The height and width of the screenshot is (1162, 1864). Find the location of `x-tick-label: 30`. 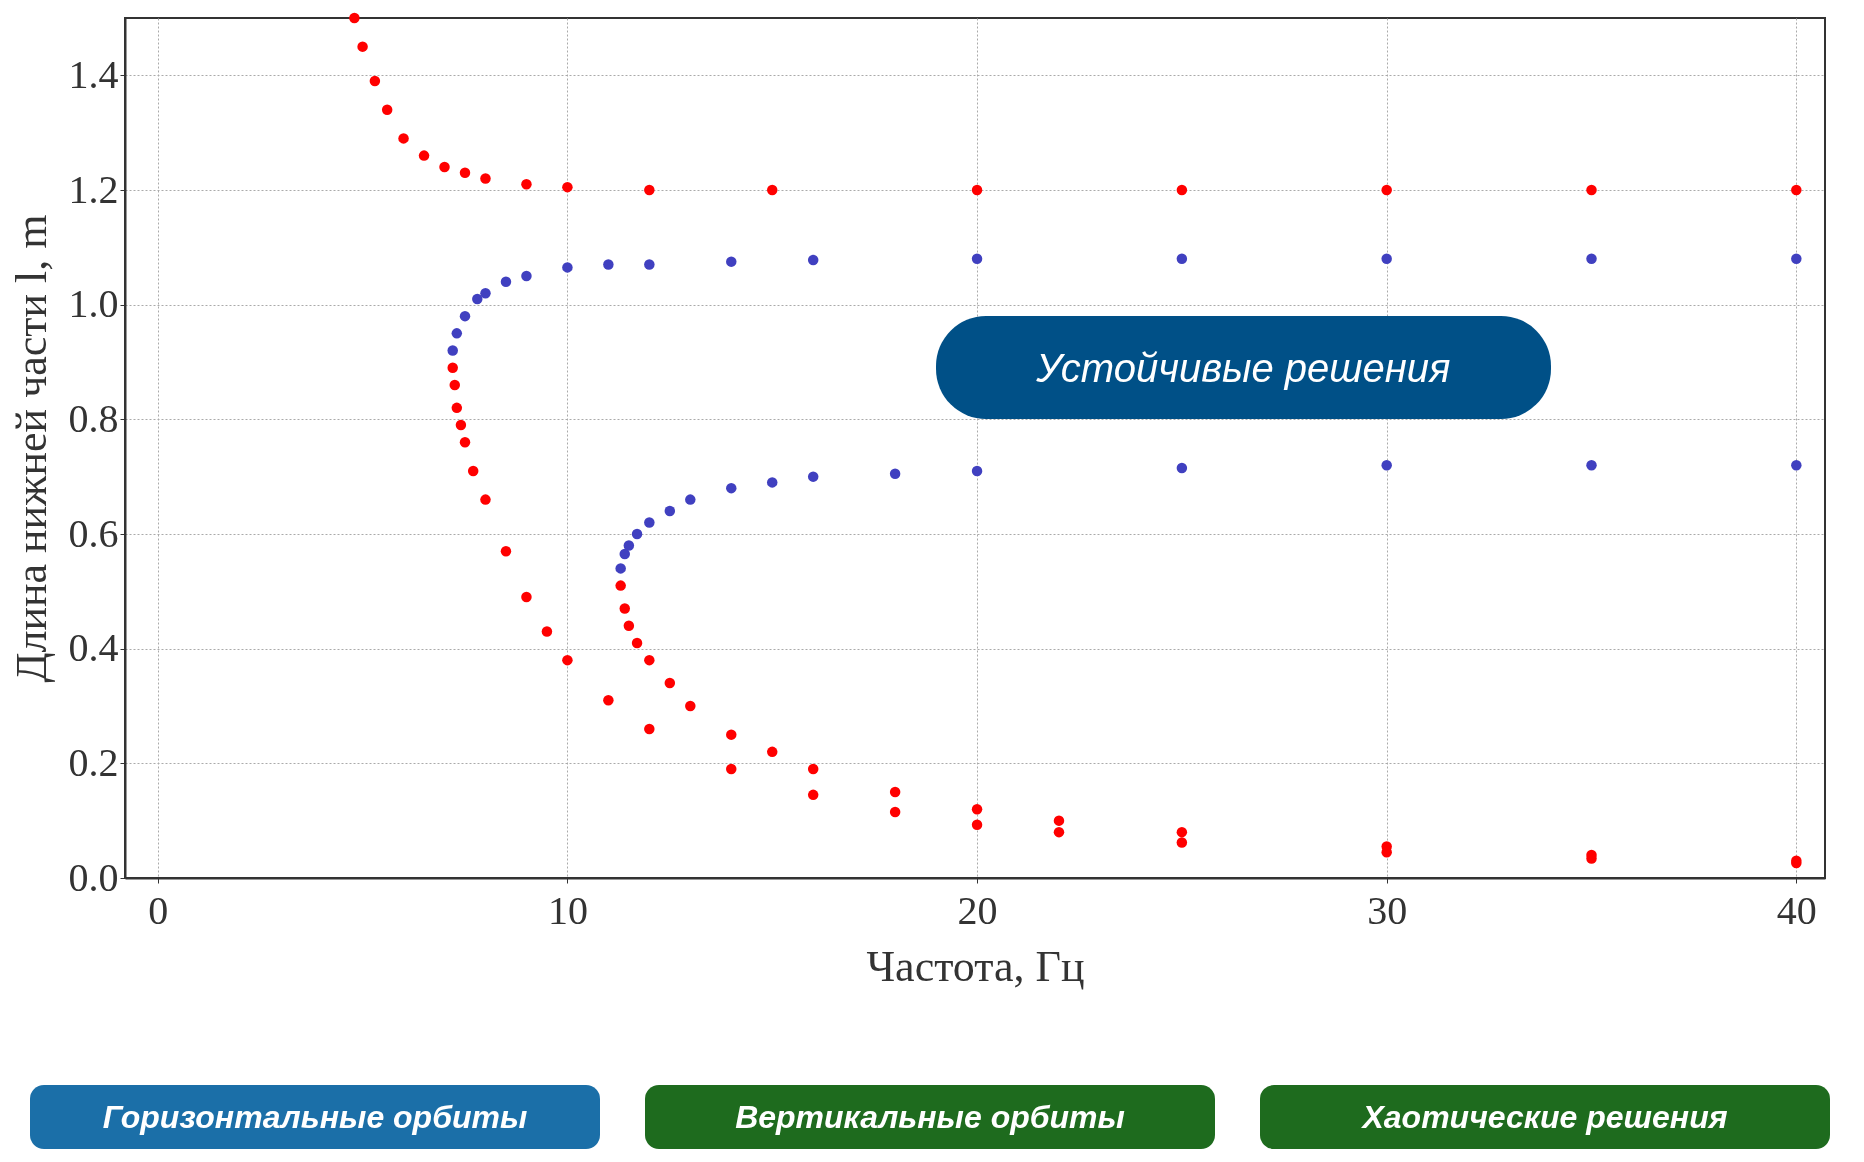

x-tick-label: 30 is located at coordinates (1387, 910).